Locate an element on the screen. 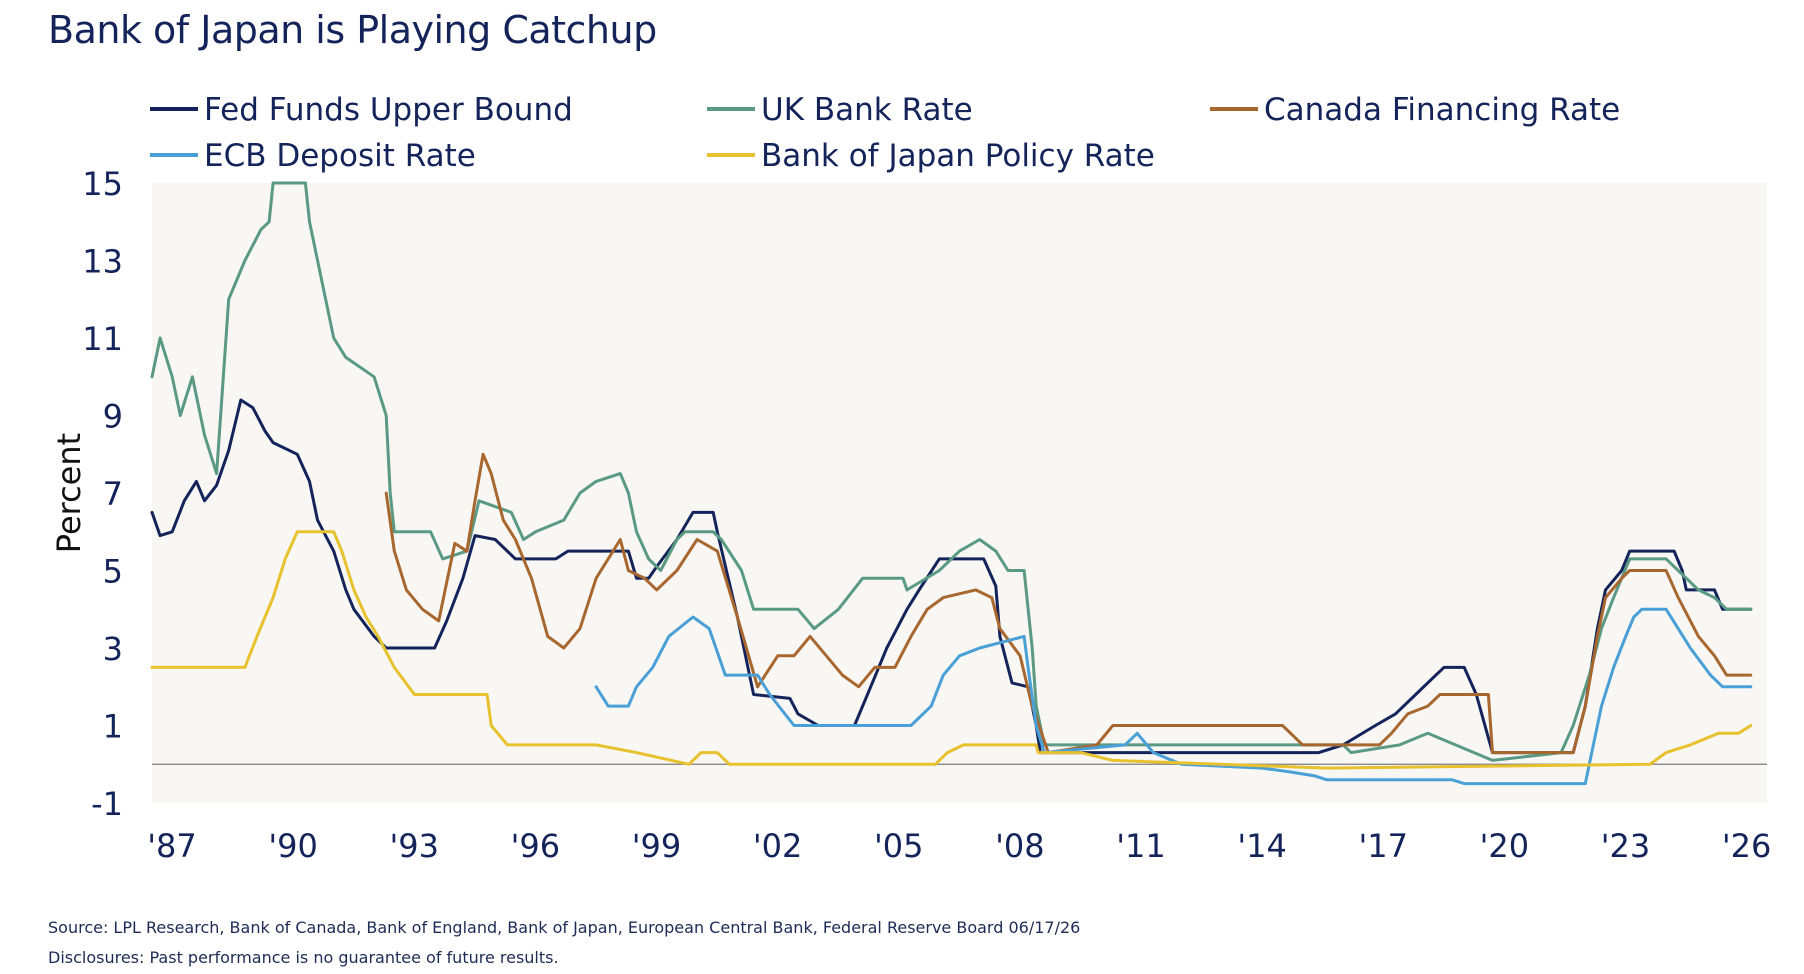 This screenshot has height=974, width=1804. legend-label: Fed Funds Upper Bound is located at coordinates (388, 110).